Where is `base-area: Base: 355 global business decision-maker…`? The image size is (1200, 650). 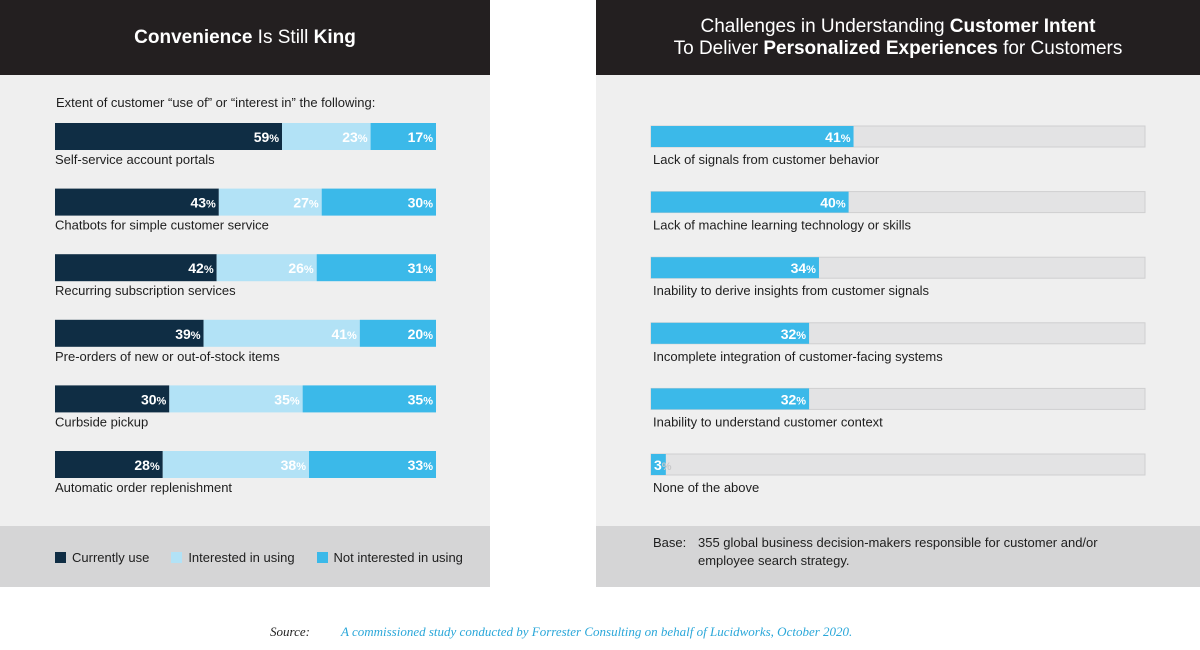
base-area: Base: 355 global business decision-maker… is located at coordinates (898, 556).